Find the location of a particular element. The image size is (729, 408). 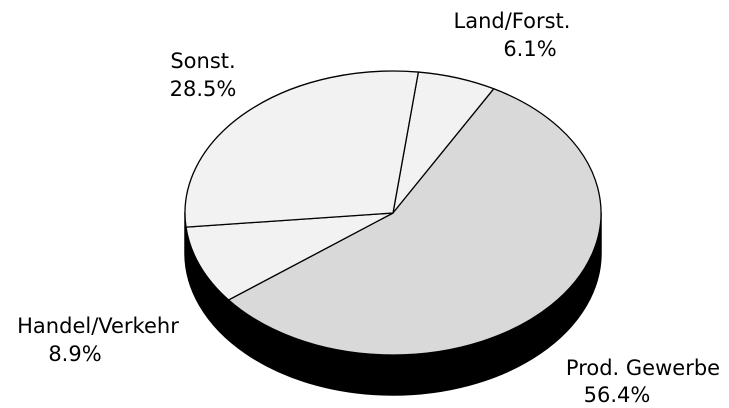

slice-value-label: 56.4% is located at coordinates (617, 395).